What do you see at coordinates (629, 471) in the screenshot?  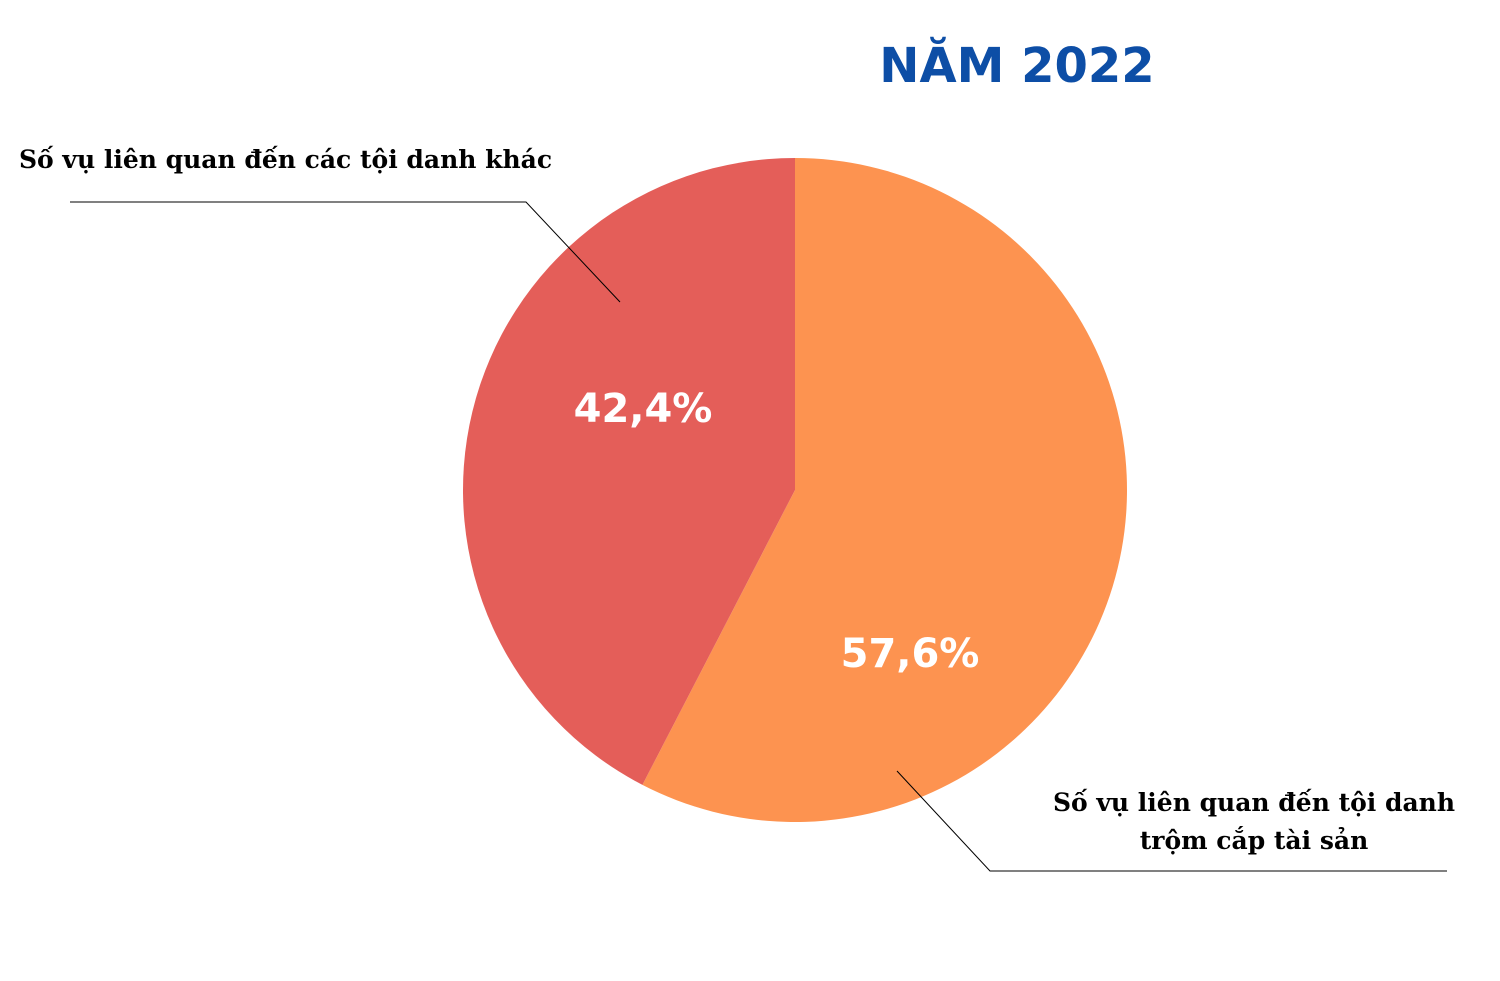 I see `slice-other-crimes` at bounding box center [629, 471].